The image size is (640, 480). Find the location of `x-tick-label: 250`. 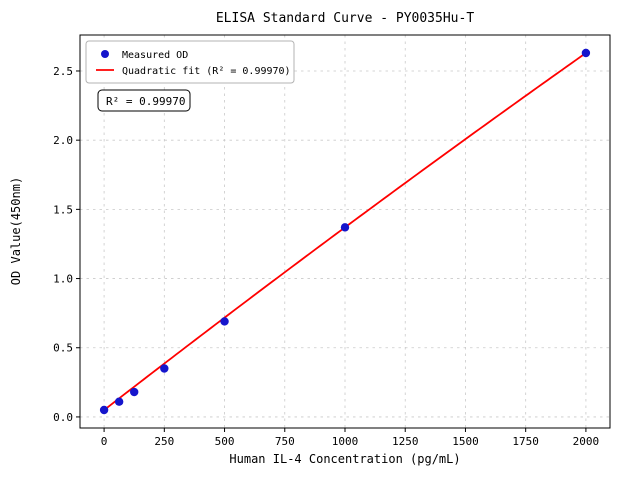

x-tick-label: 250 is located at coordinates (164, 441).